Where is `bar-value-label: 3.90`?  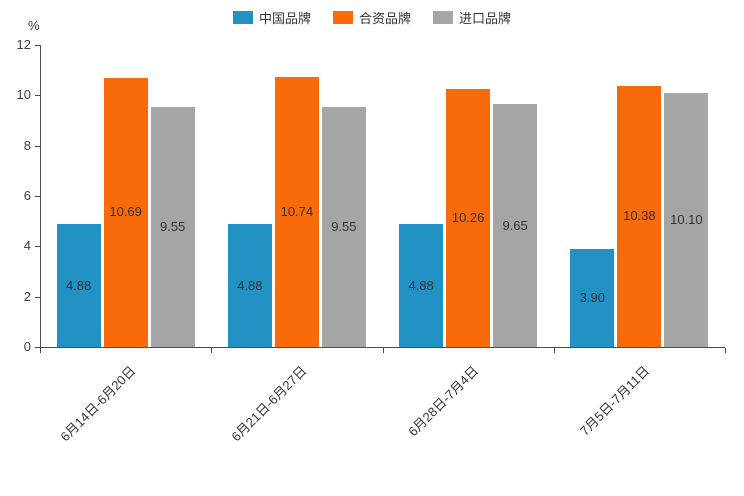
bar-value-label: 3.90 is located at coordinates (592, 297).